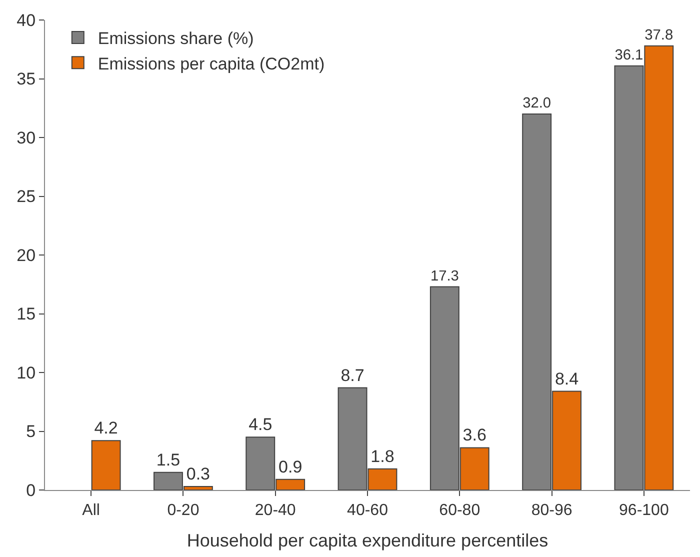 The height and width of the screenshot is (557, 700). Describe the element at coordinates (26, 20) in the screenshot. I see `y-tick-label: 40` at that location.